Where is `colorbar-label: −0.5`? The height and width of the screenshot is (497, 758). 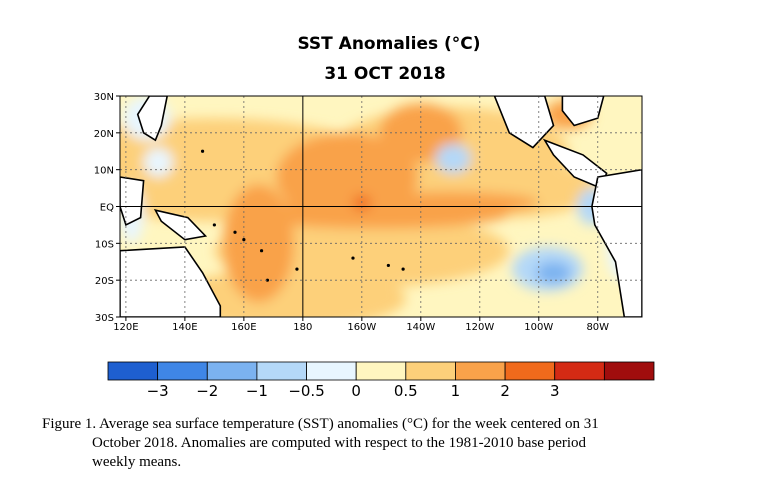
colorbar-label: −0.5 is located at coordinates (306, 391).